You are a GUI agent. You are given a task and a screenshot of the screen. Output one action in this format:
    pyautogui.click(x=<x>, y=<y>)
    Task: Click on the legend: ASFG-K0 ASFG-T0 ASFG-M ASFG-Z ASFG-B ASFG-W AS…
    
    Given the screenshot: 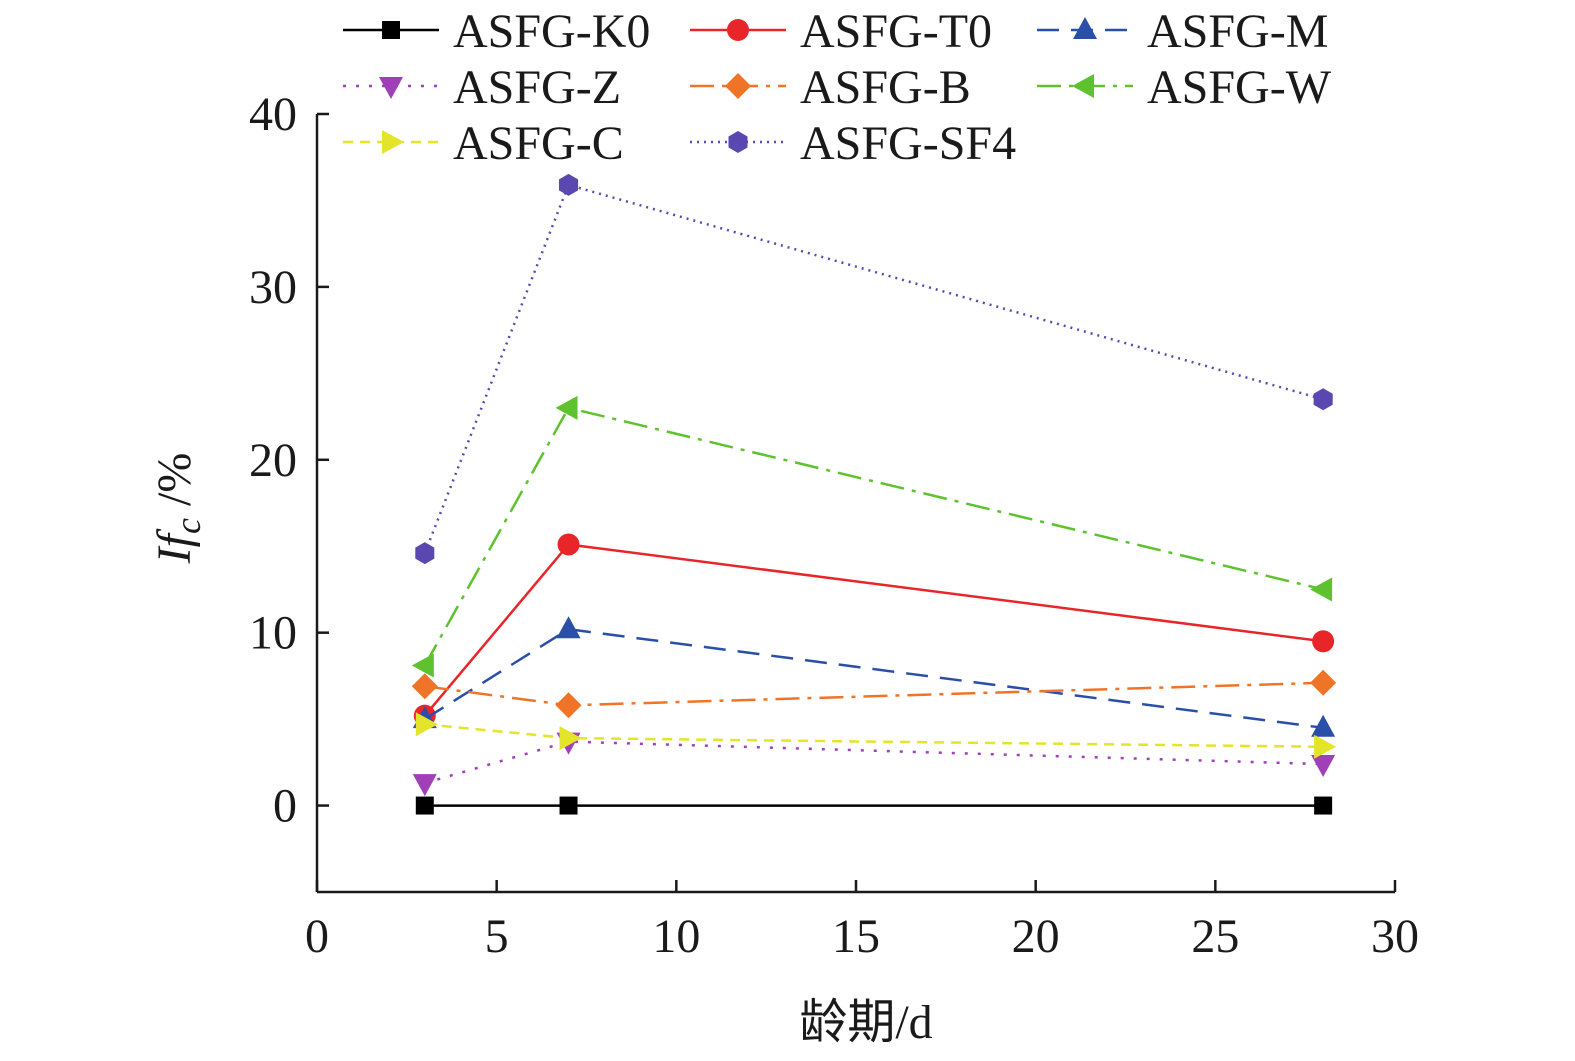 What is the action you would take?
    pyautogui.click(x=837, y=87)
    